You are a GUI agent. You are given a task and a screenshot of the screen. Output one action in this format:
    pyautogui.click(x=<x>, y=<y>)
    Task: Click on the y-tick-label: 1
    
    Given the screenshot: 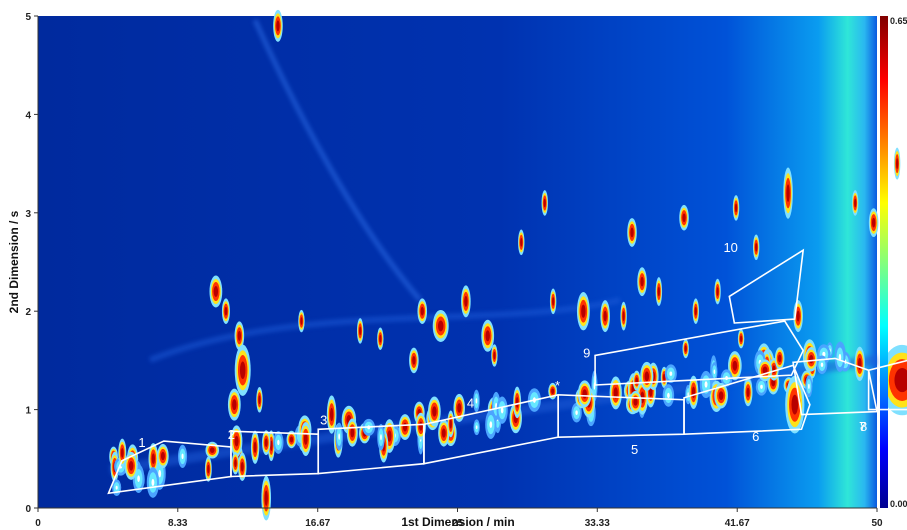 What is the action you would take?
    pyautogui.click(x=28, y=411)
    